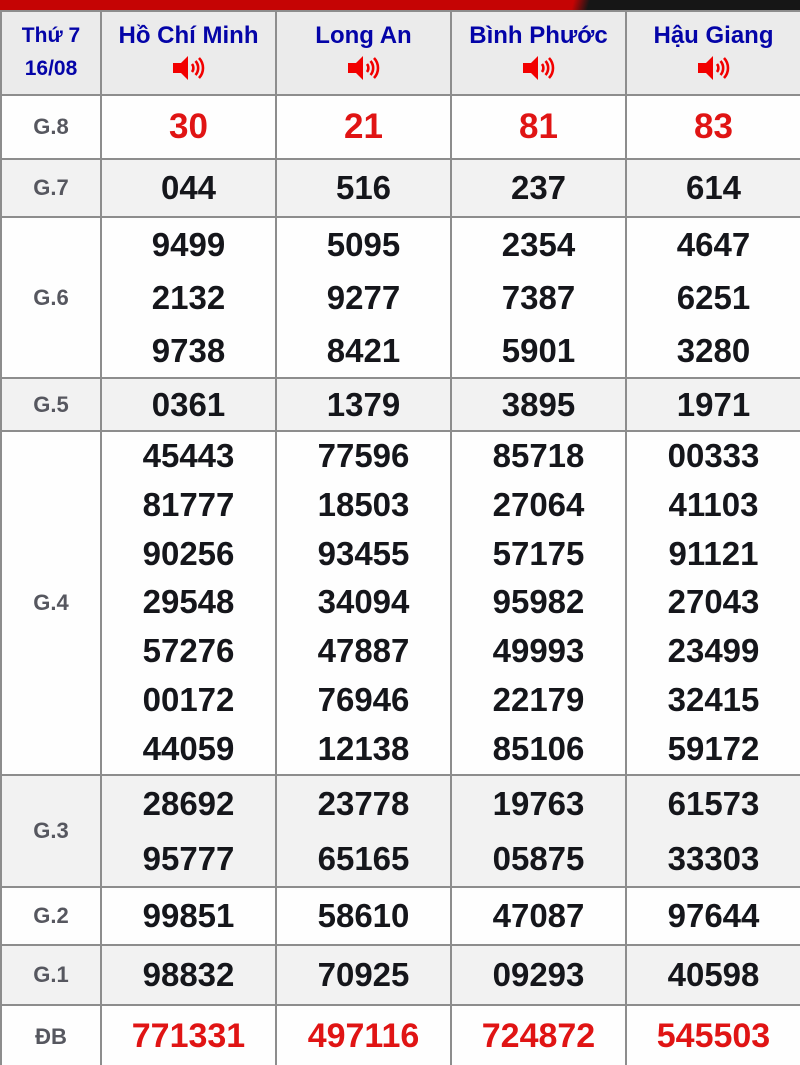 Image resolution: width=800 pixels, height=1065 pixels. Describe the element at coordinates (188, 651) in the screenshot. I see `prize-number: 57276` at that location.